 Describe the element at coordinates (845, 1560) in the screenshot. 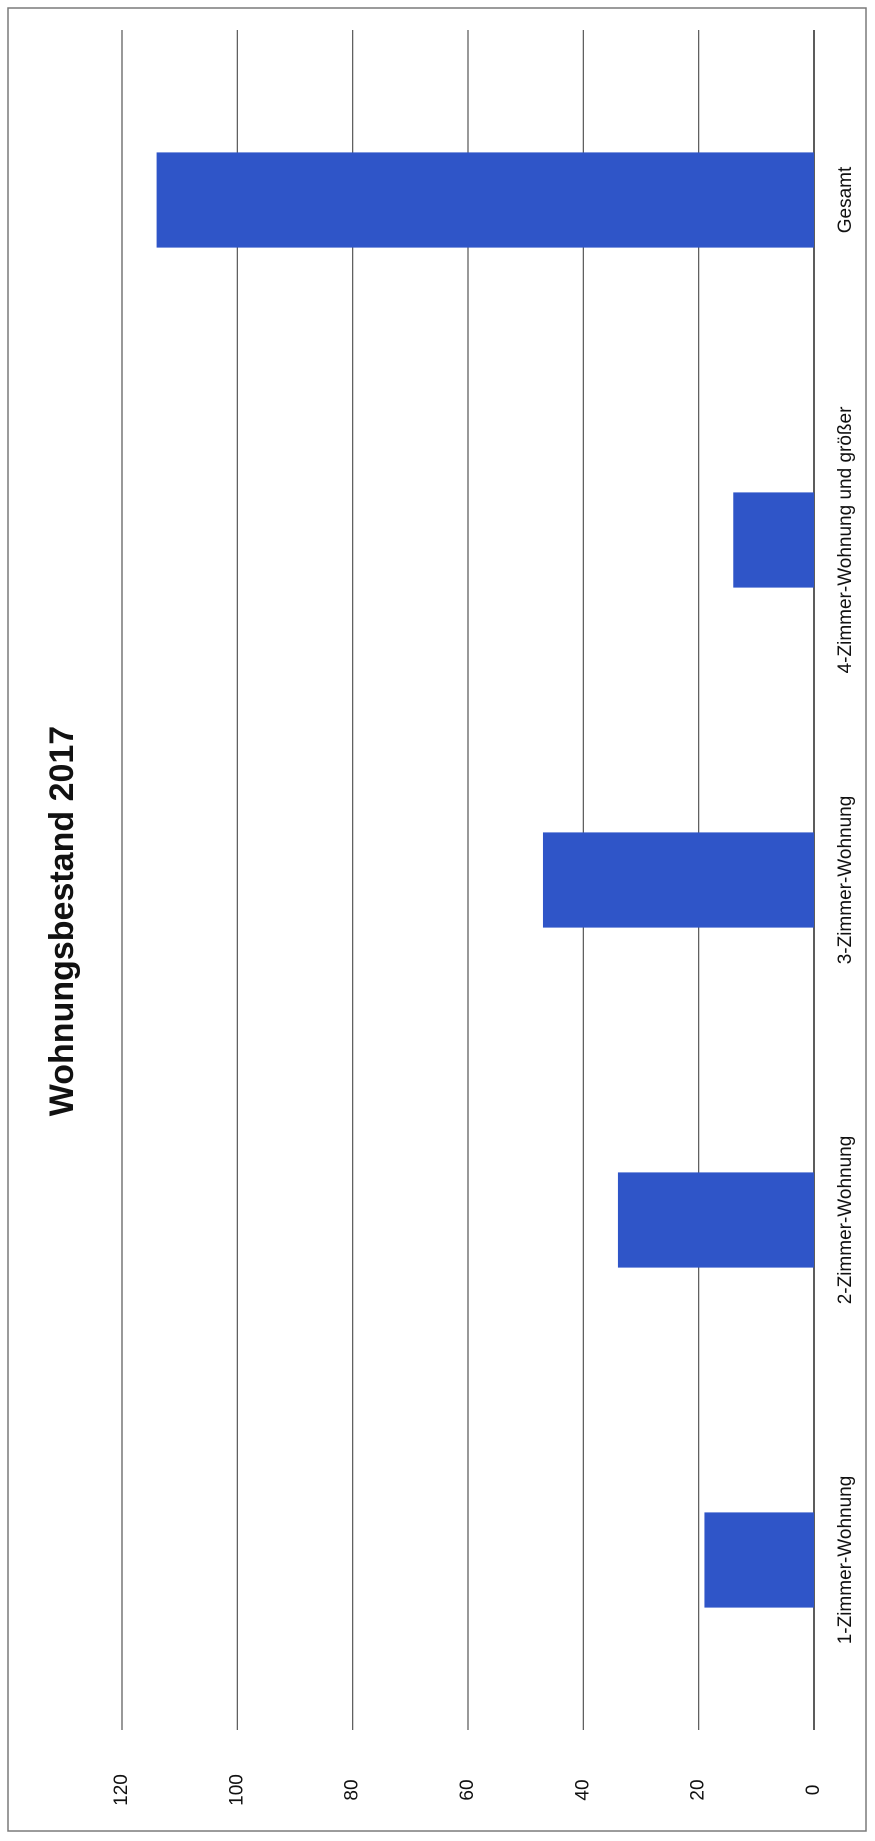

I see `category-label: 1-Zimmer-Wohnung` at that location.